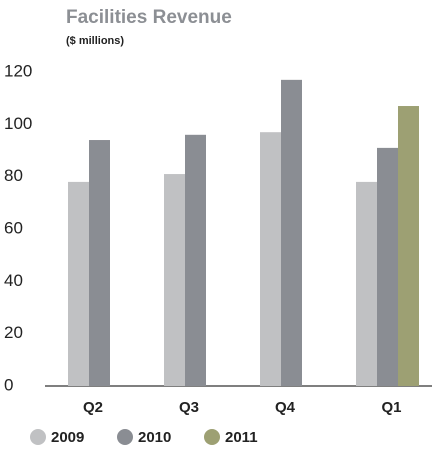 The image size is (441, 455). I want to click on x-tick-label: Q2, so click(93, 407).